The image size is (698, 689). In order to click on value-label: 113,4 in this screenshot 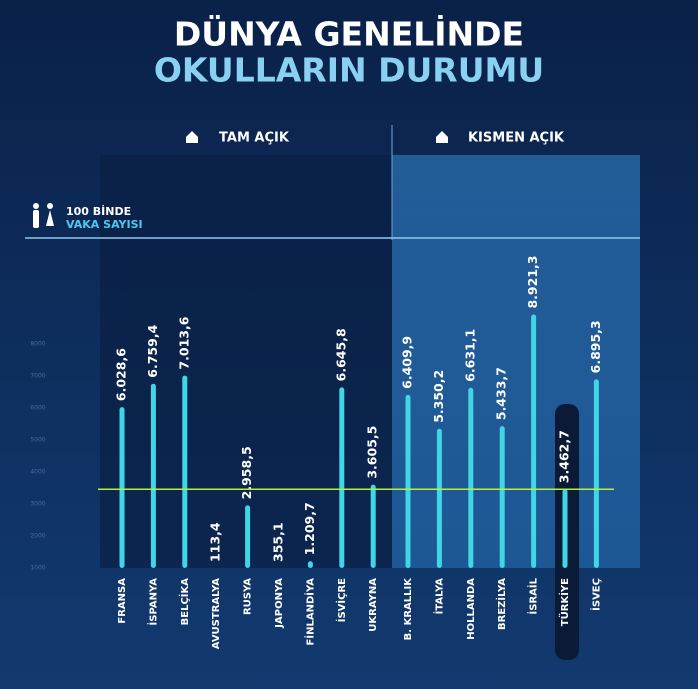, I will do `click(215, 542)`.